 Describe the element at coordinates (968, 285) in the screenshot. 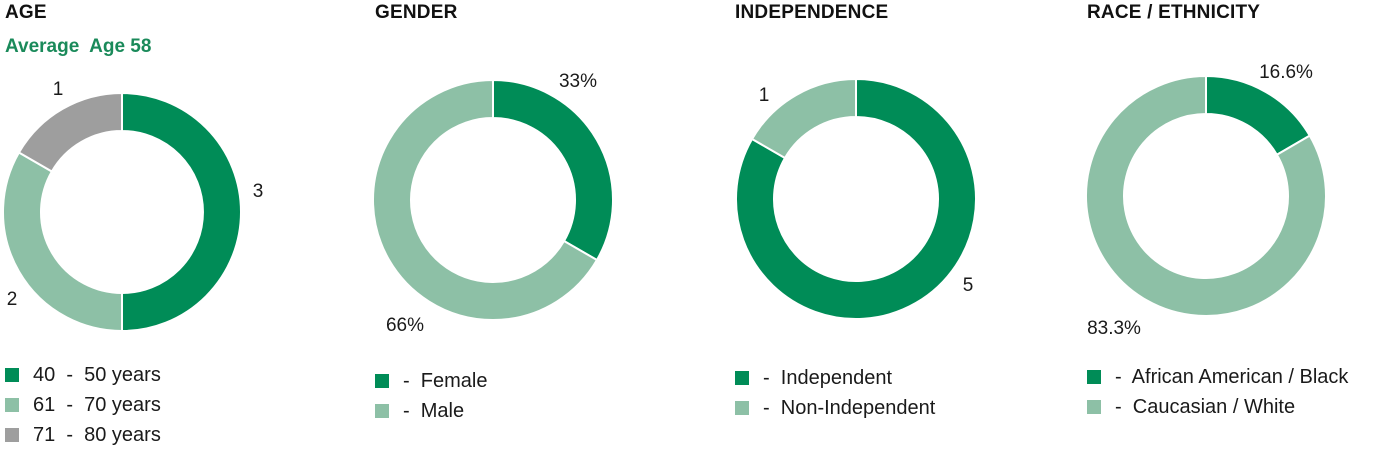

I see `segment-value-label: 5` at that location.